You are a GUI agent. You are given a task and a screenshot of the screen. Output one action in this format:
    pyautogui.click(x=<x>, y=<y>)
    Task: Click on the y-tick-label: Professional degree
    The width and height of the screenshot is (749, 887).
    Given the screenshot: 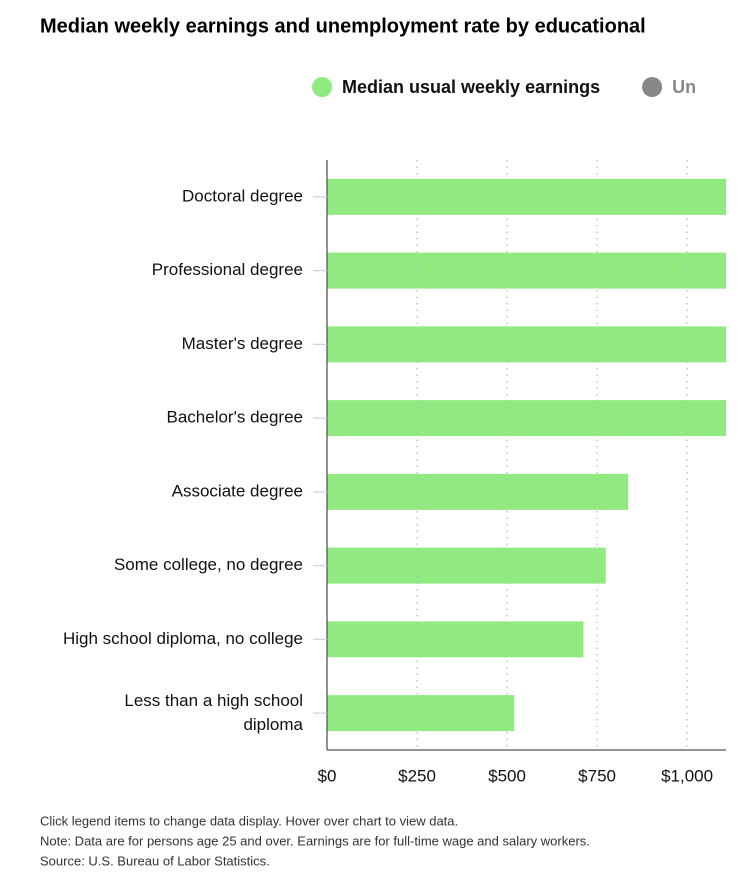 What is the action you would take?
    pyautogui.click(x=227, y=269)
    